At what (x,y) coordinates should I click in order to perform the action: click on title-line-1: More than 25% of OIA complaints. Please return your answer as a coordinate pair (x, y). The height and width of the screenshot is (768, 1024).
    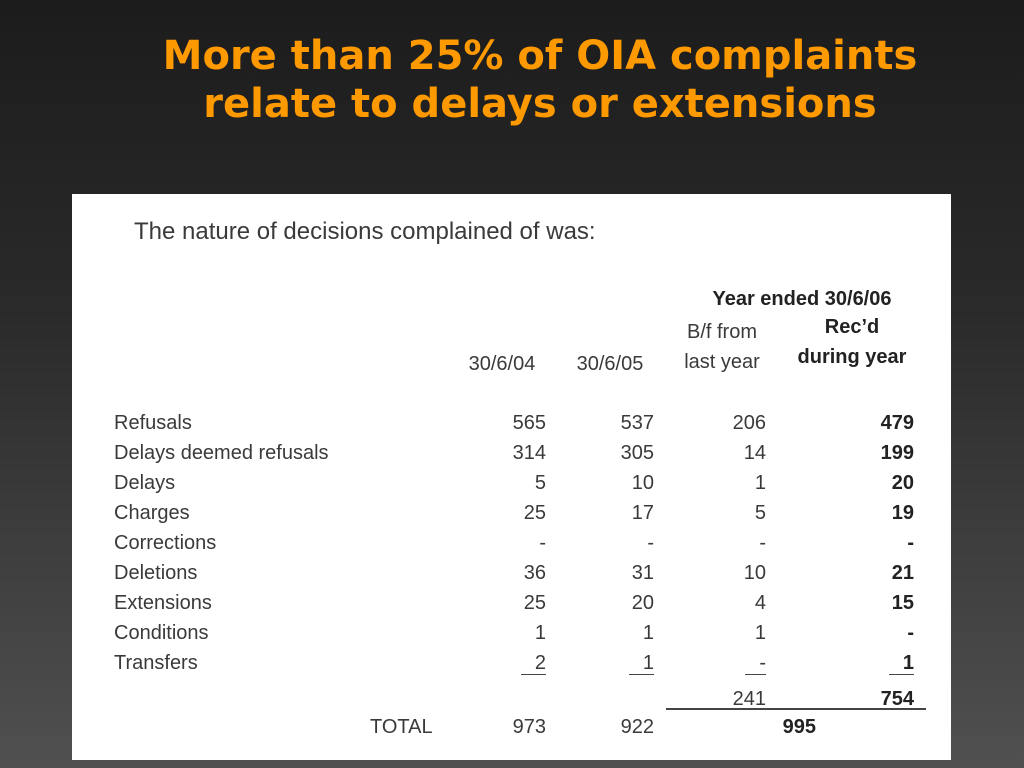
    Looking at the image, I should click on (540, 56).